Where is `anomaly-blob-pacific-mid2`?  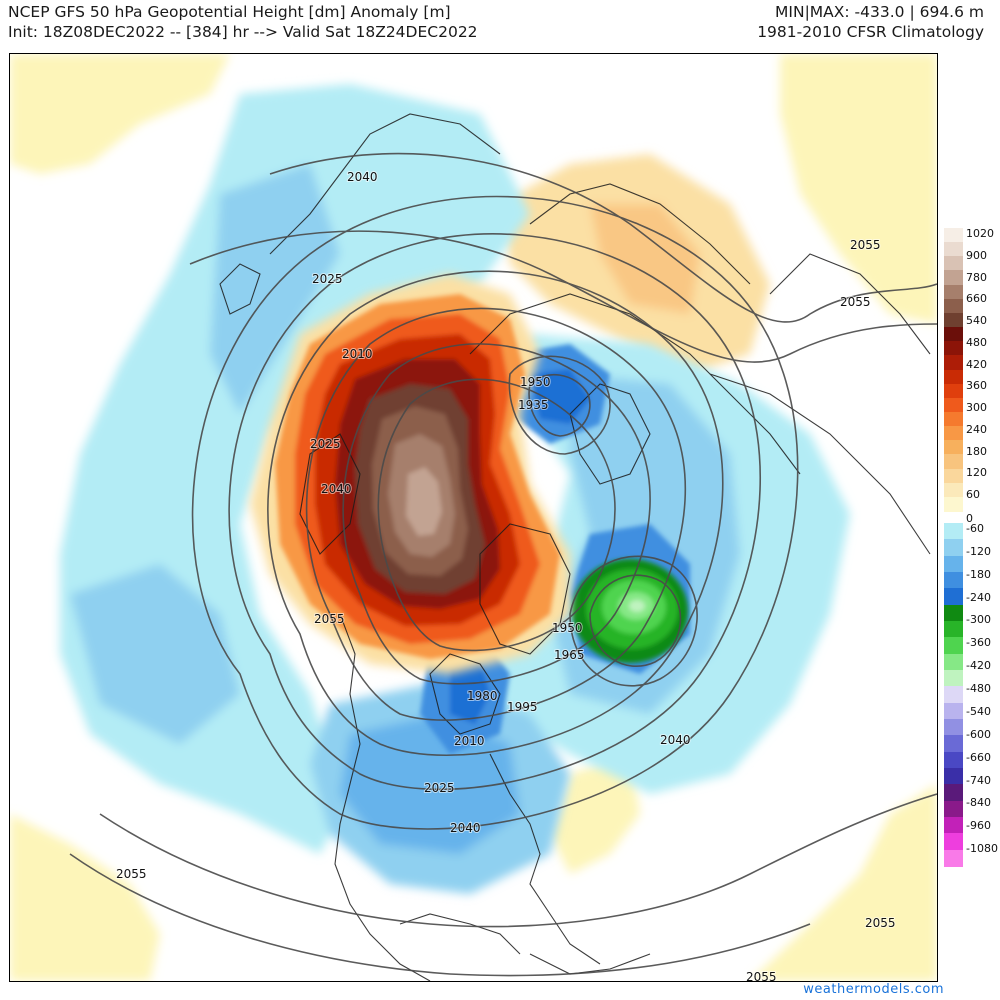 anomaly-blob-pacific-mid2 is located at coordinates (155, 654).